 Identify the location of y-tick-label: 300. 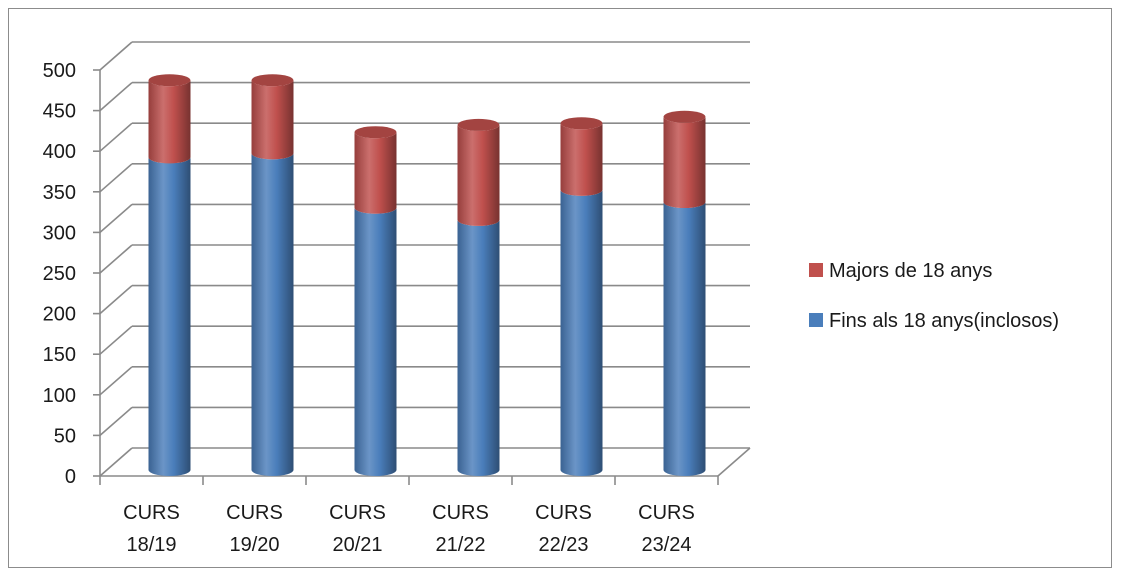
(59, 233).